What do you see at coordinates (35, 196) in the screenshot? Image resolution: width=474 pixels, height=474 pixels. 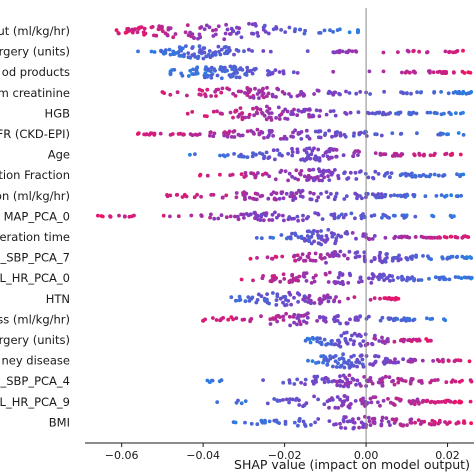 I see `feature-label: on (ml/kg/hr)` at bounding box center [35, 196].